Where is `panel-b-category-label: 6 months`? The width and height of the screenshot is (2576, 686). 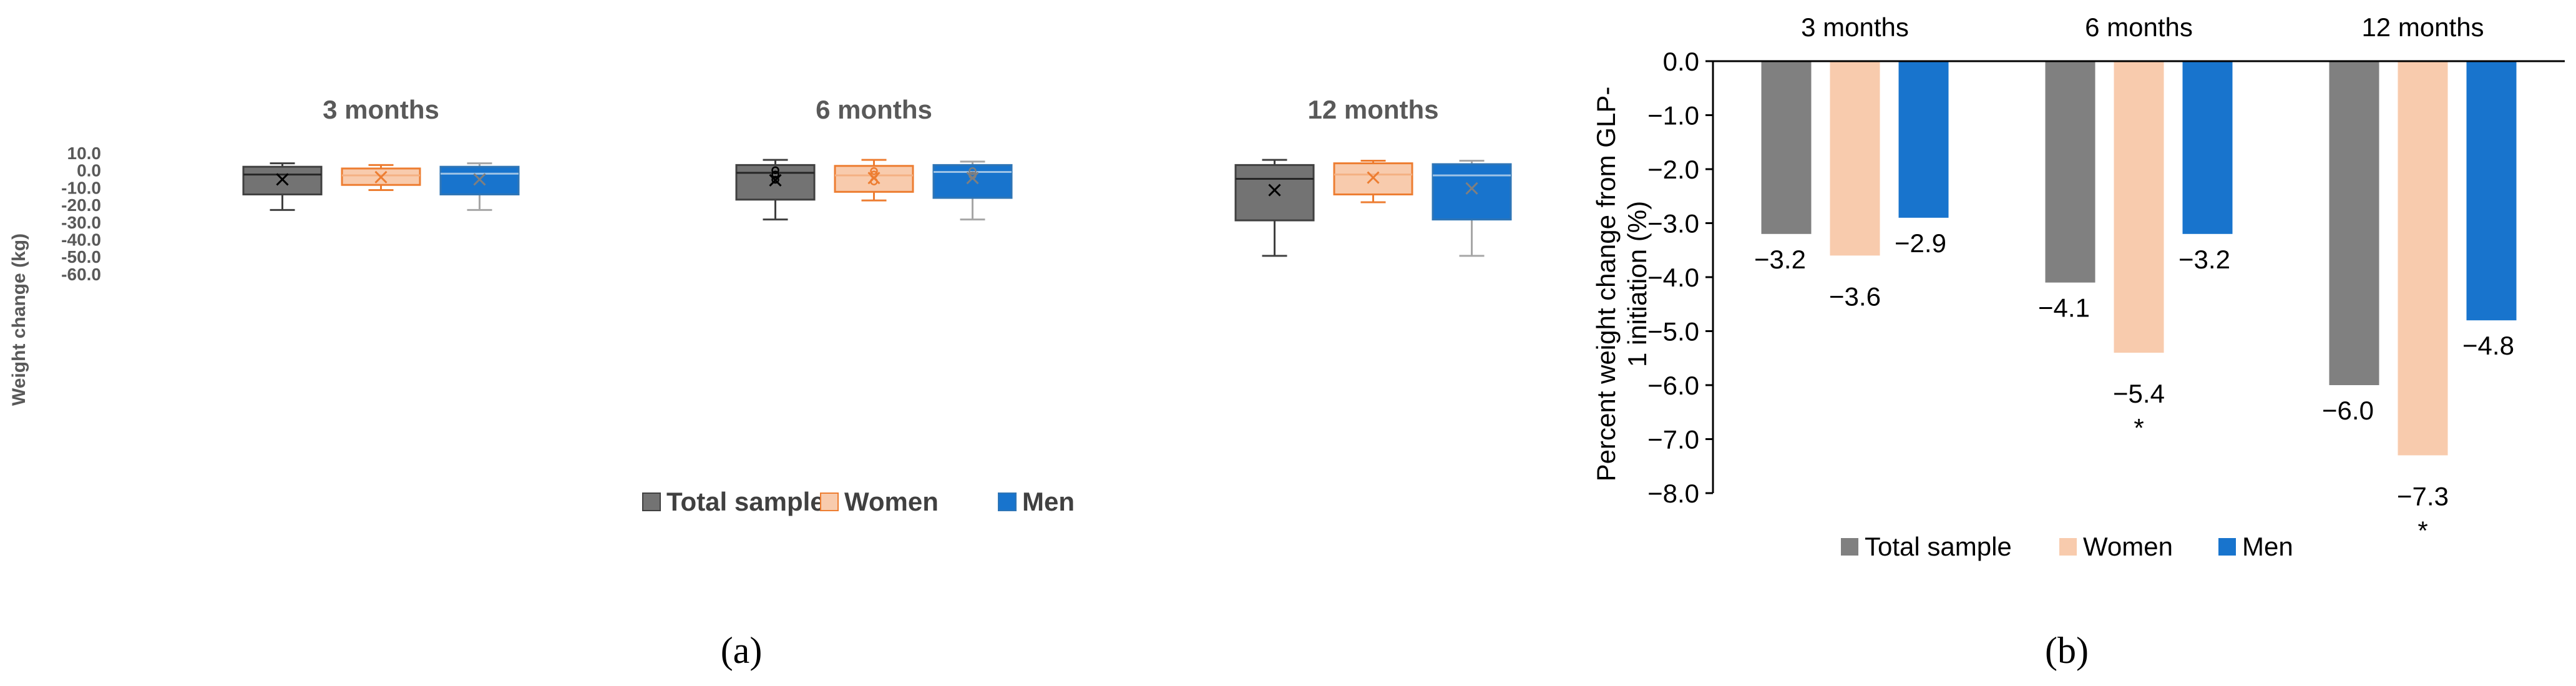 panel-b-category-label: 6 months is located at coordinates (2139, 27).